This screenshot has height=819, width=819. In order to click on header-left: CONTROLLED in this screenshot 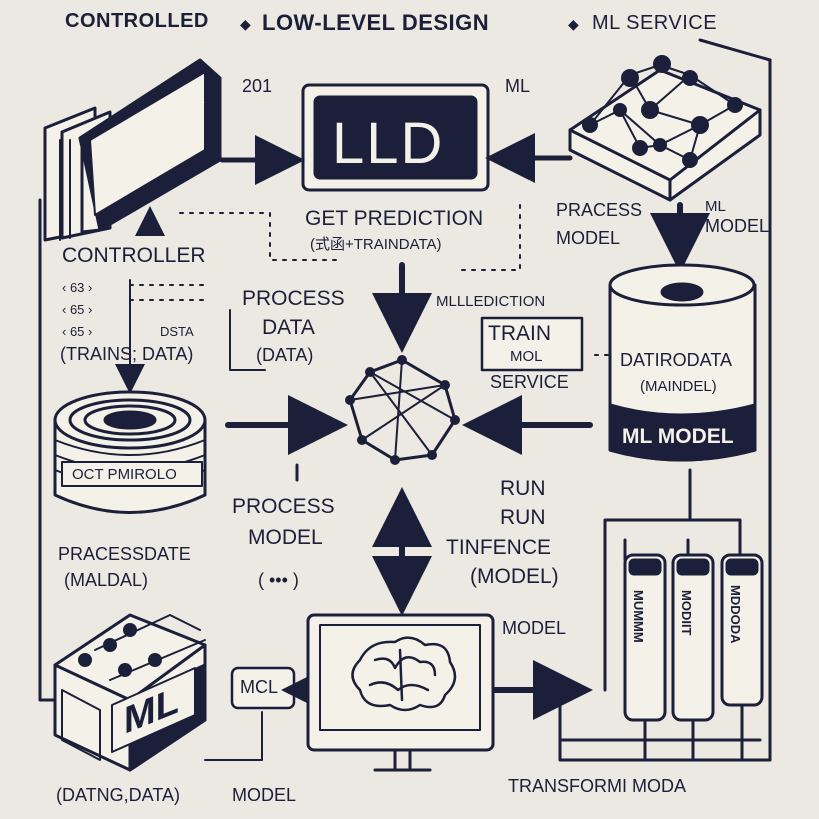, I will do `click(137, 21)`.